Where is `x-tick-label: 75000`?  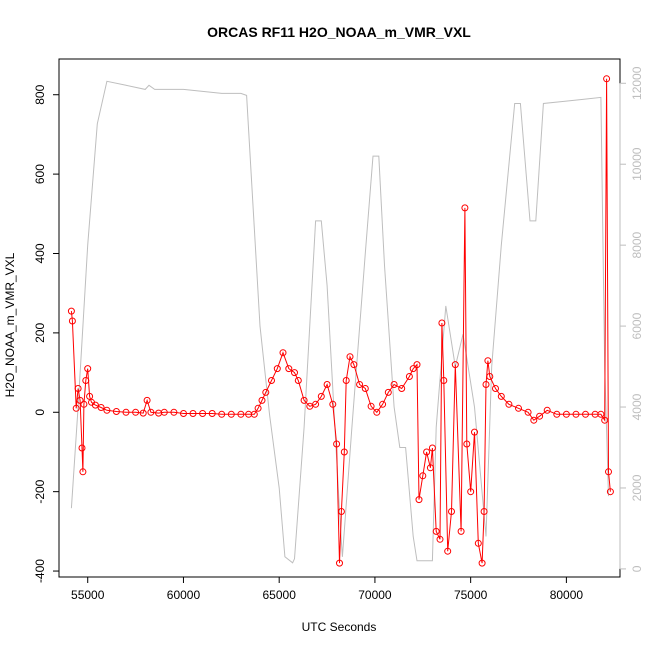 x-tick-label: 75000 is located at coordinates (471, 595).